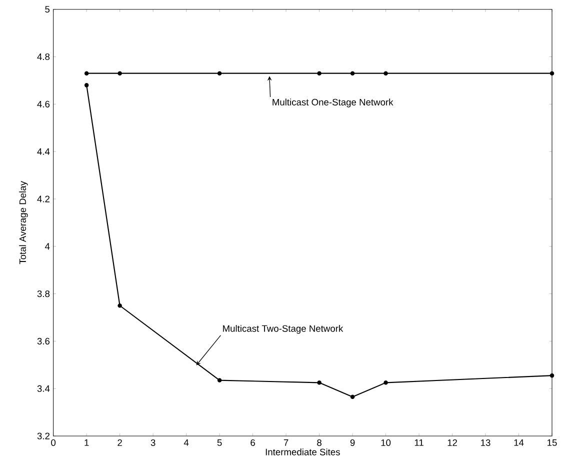  Describe the element at coordinates (333, 103) in the screenshot. I see `annotation: Multicast One-Stage Network` at that location.